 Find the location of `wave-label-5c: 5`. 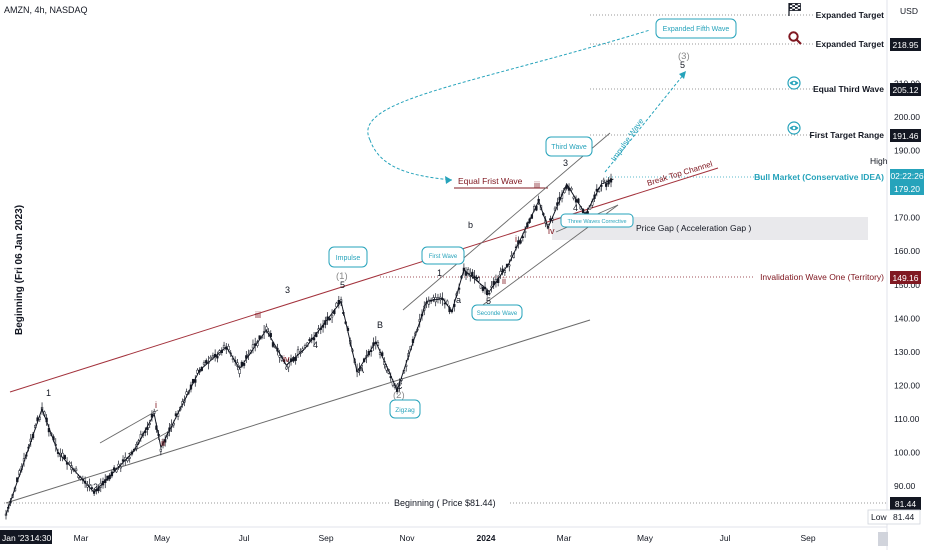

wave-label-5c: 5 is located at coordinates (682, 65).